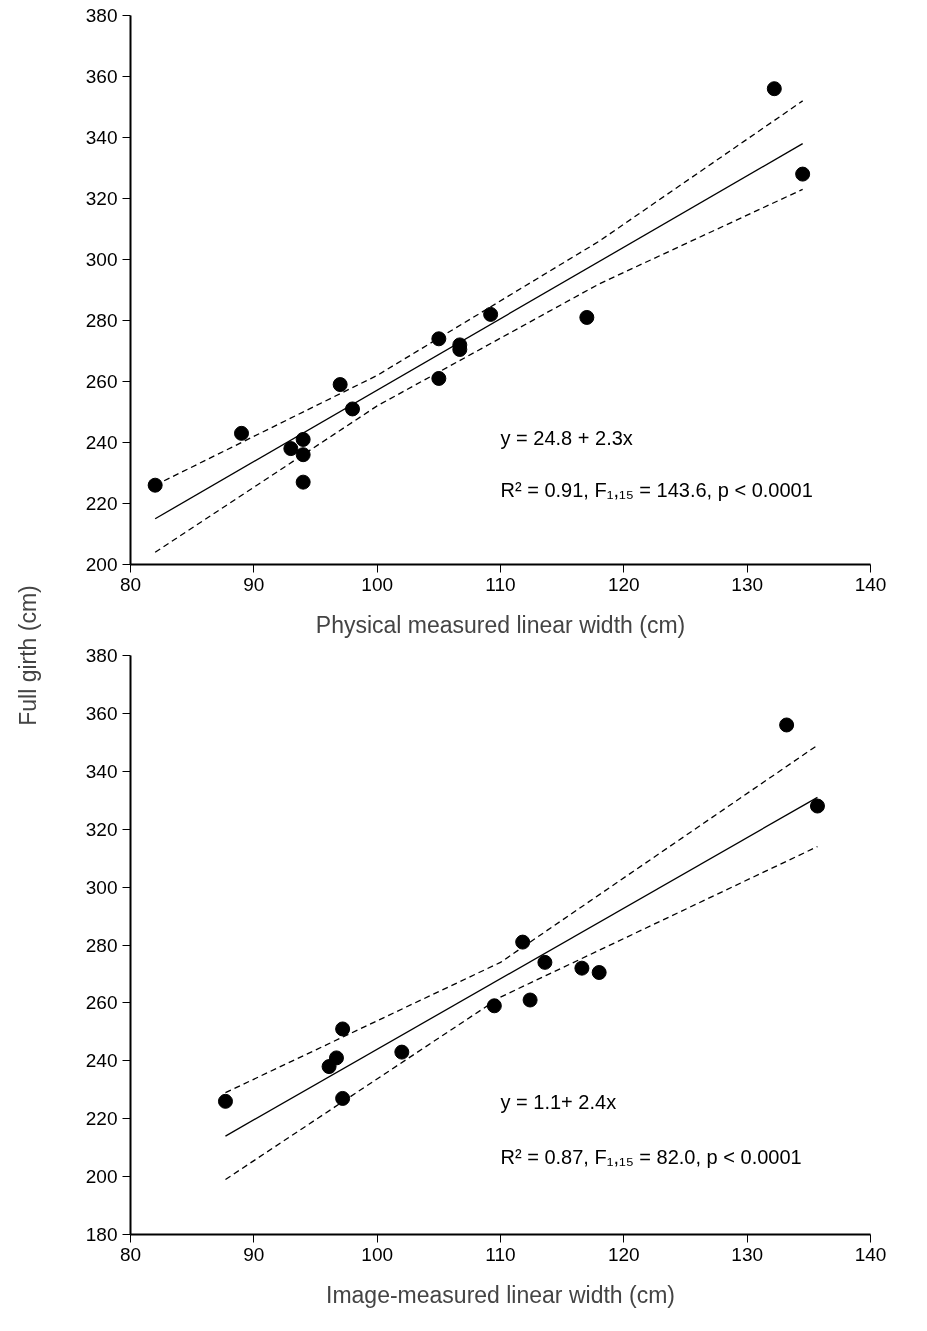 The width and height of the screenshot is (927, 1331). What do you see at coordinates (651, 1156) in the screenshot?
I see `annotation: R² = 0.87, F₁,₁₅ = 82.0, p < 0.0001` at bounding box center [651, 1156].